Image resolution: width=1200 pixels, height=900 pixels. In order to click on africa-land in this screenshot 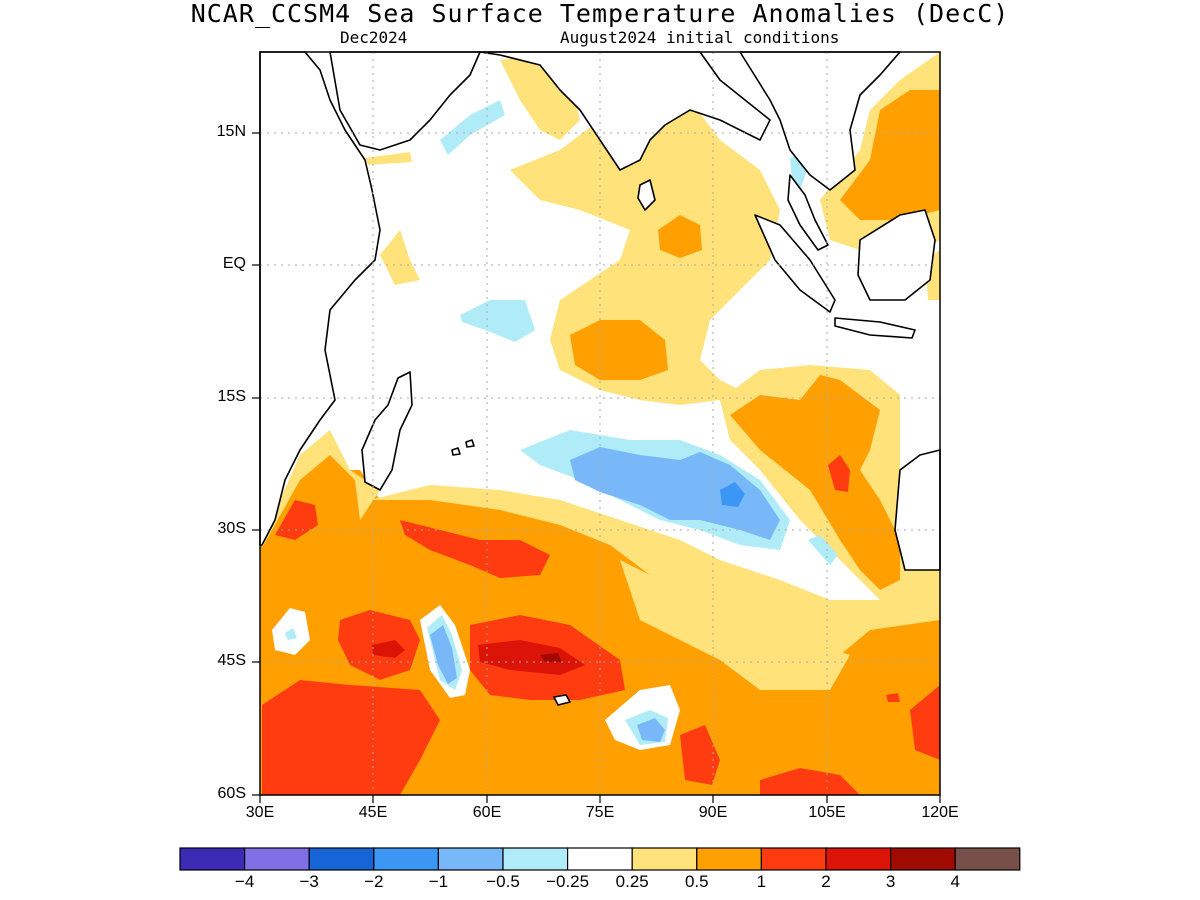, I will do `click(320, 298)`.